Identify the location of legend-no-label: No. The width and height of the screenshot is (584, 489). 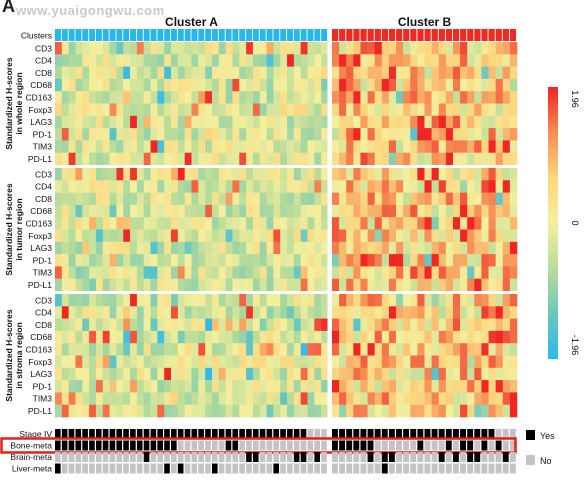
(546, 461).